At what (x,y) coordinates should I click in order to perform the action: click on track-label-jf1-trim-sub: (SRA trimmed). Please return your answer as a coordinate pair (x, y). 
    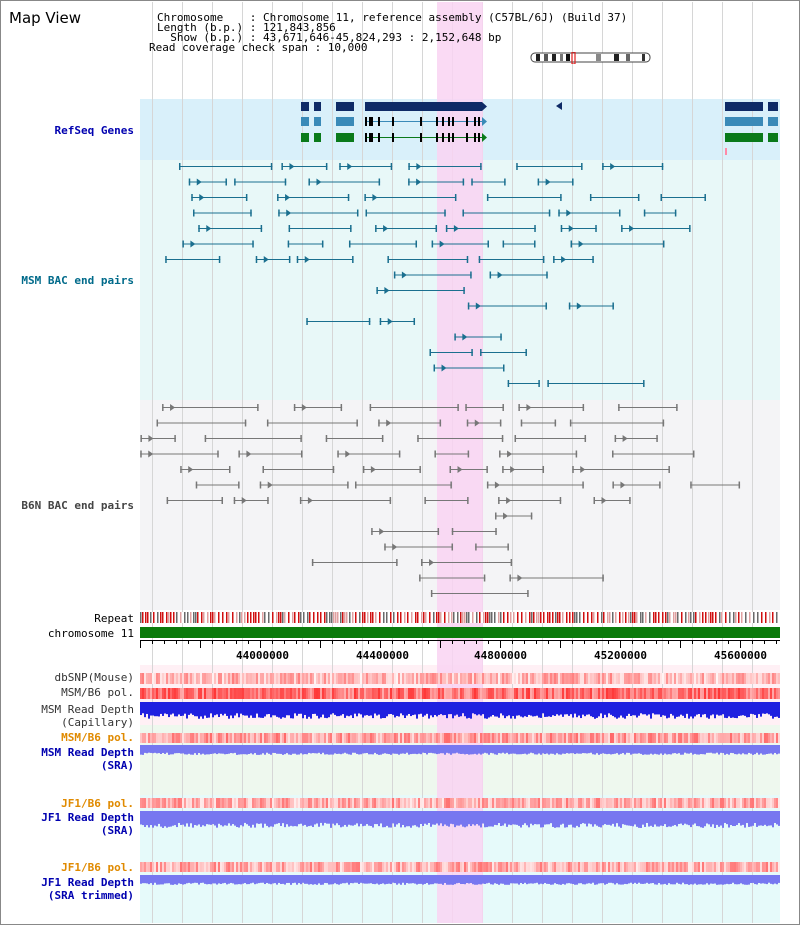
    Looking at the image, I should click on (90, 895).